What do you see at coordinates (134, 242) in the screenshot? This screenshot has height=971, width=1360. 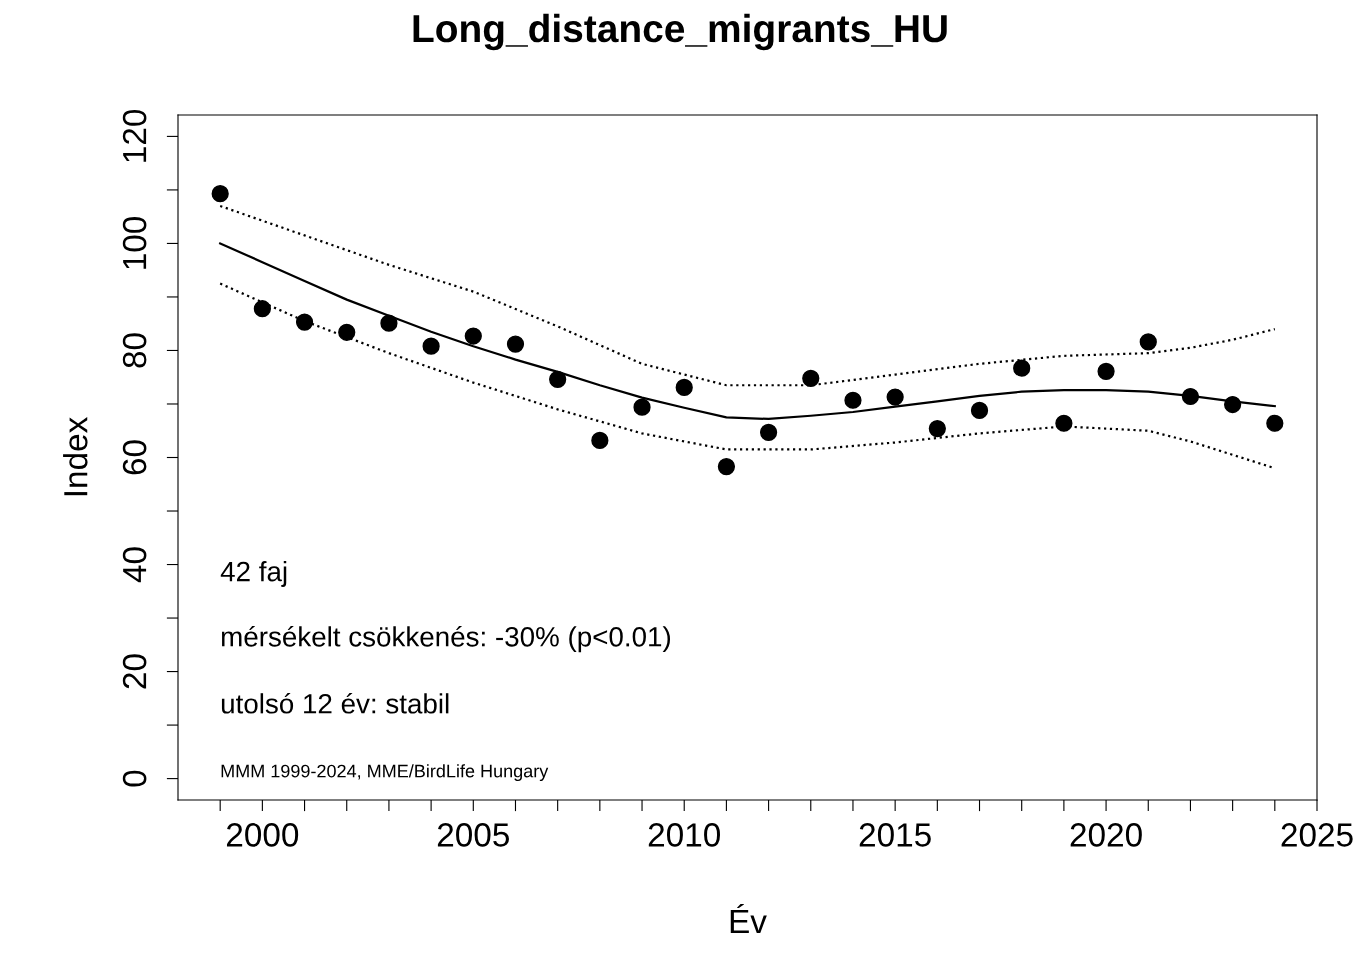 I see `y-tick-label: 100` at bounding box center [134, 242].